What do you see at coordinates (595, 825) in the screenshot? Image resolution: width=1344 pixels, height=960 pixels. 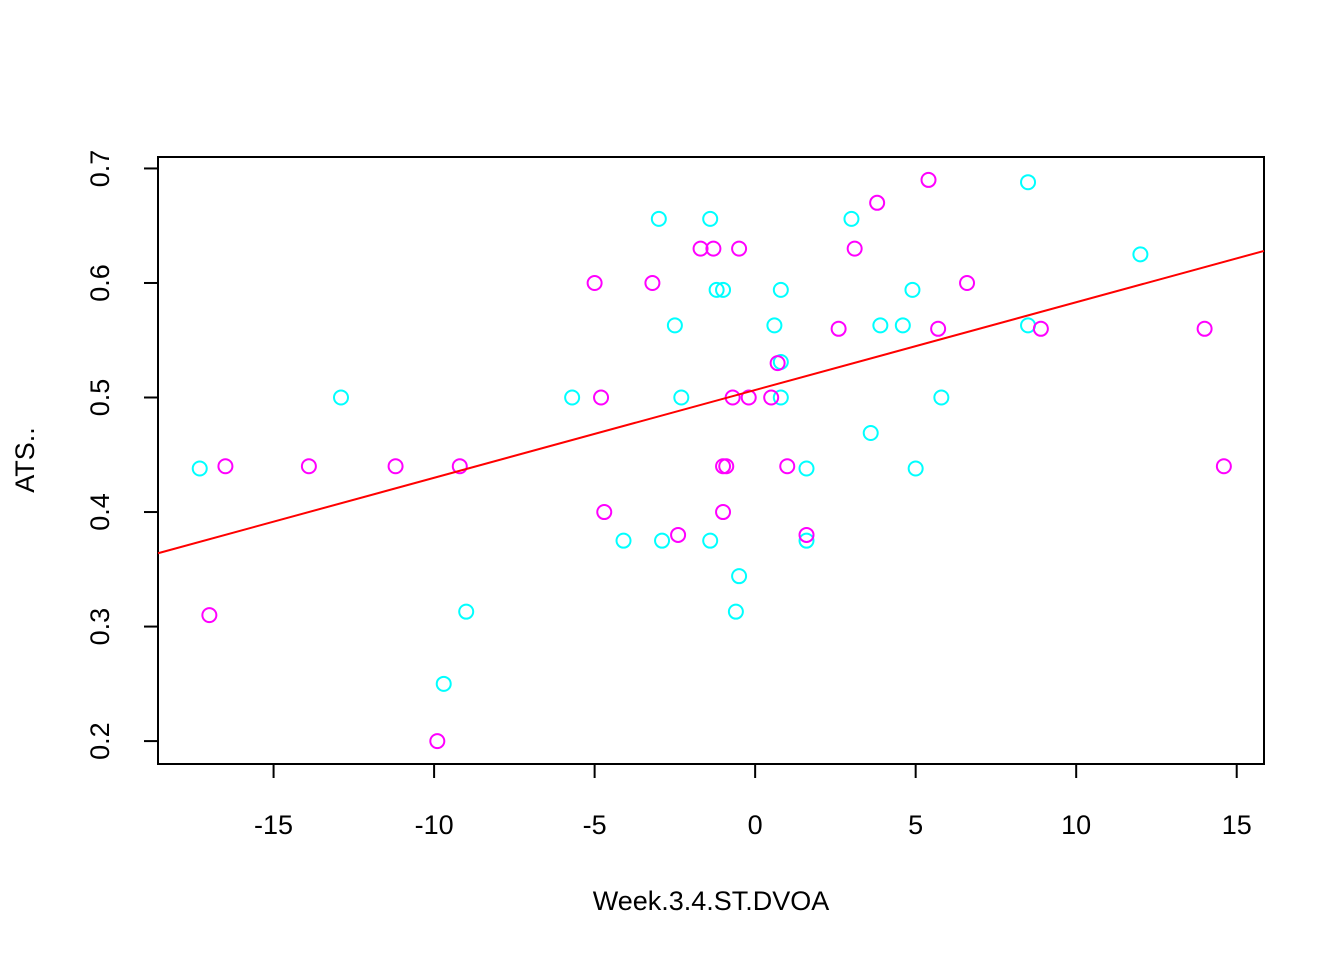 I see `x-tick-label: -5` at bounding box center [595, 825].